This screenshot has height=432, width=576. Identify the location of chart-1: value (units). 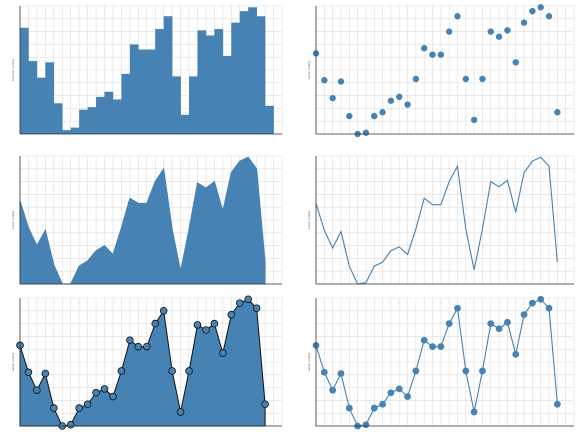
(441, 71).